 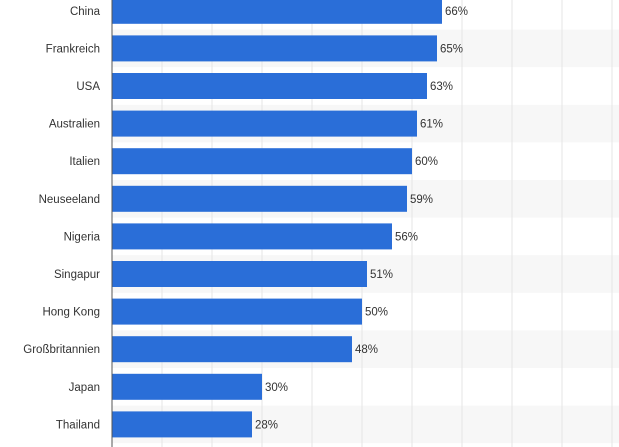 I want to click on bar-singapur, so click(x=239, y=274).